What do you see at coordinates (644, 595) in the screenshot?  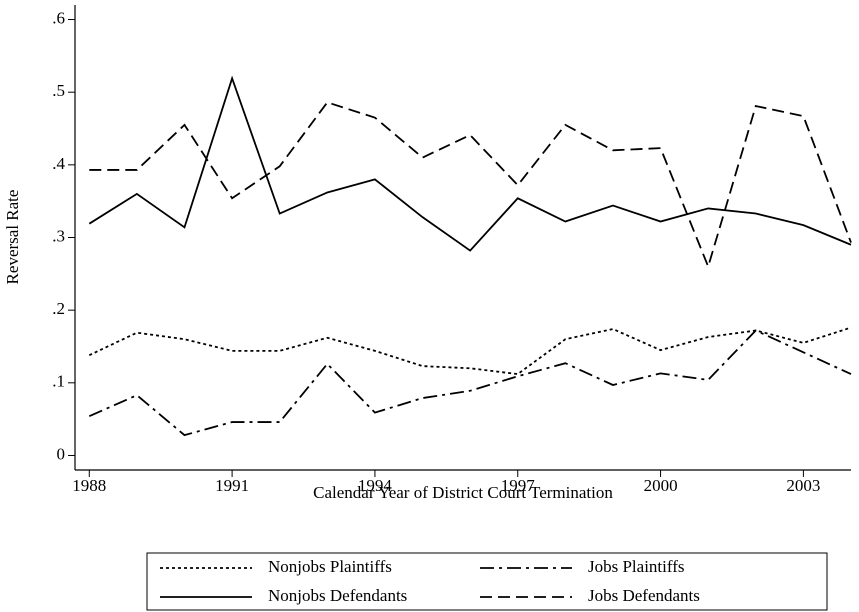 I see `legend-label: Jobs Defendants` at bounding box center [644, 595].